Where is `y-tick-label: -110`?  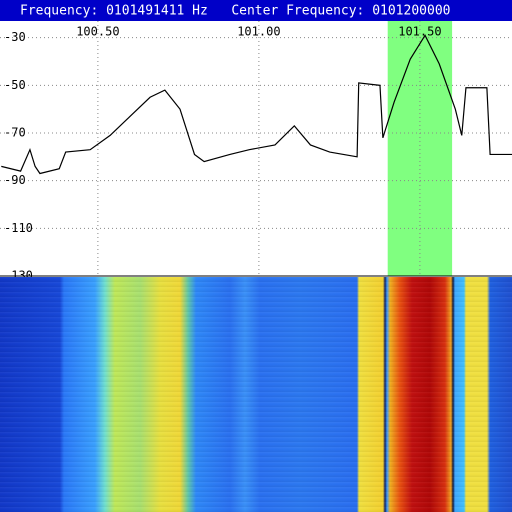 y-tick-label: -110 is located at coordinates (18, 228).